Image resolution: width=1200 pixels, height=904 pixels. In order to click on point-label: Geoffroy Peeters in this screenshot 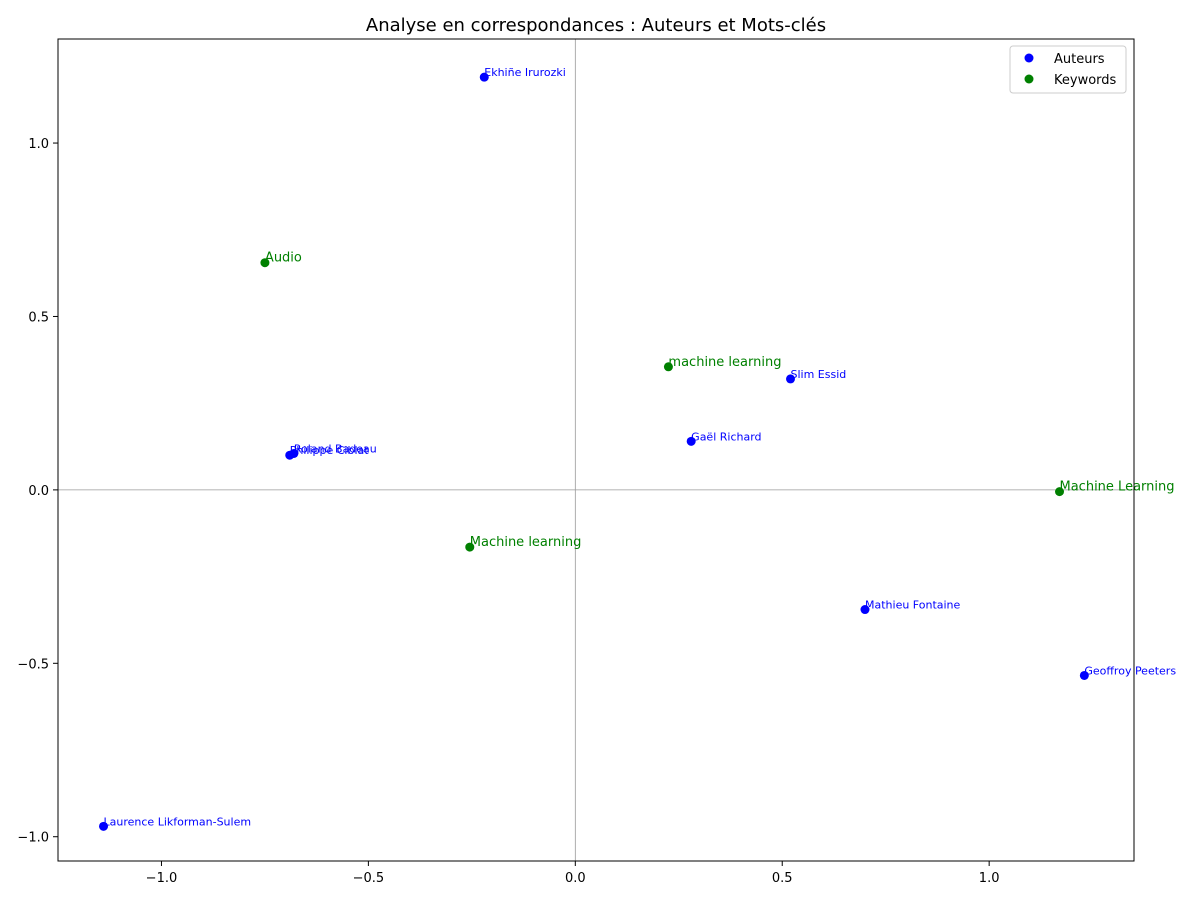, I will do `click(1130, 670)`.